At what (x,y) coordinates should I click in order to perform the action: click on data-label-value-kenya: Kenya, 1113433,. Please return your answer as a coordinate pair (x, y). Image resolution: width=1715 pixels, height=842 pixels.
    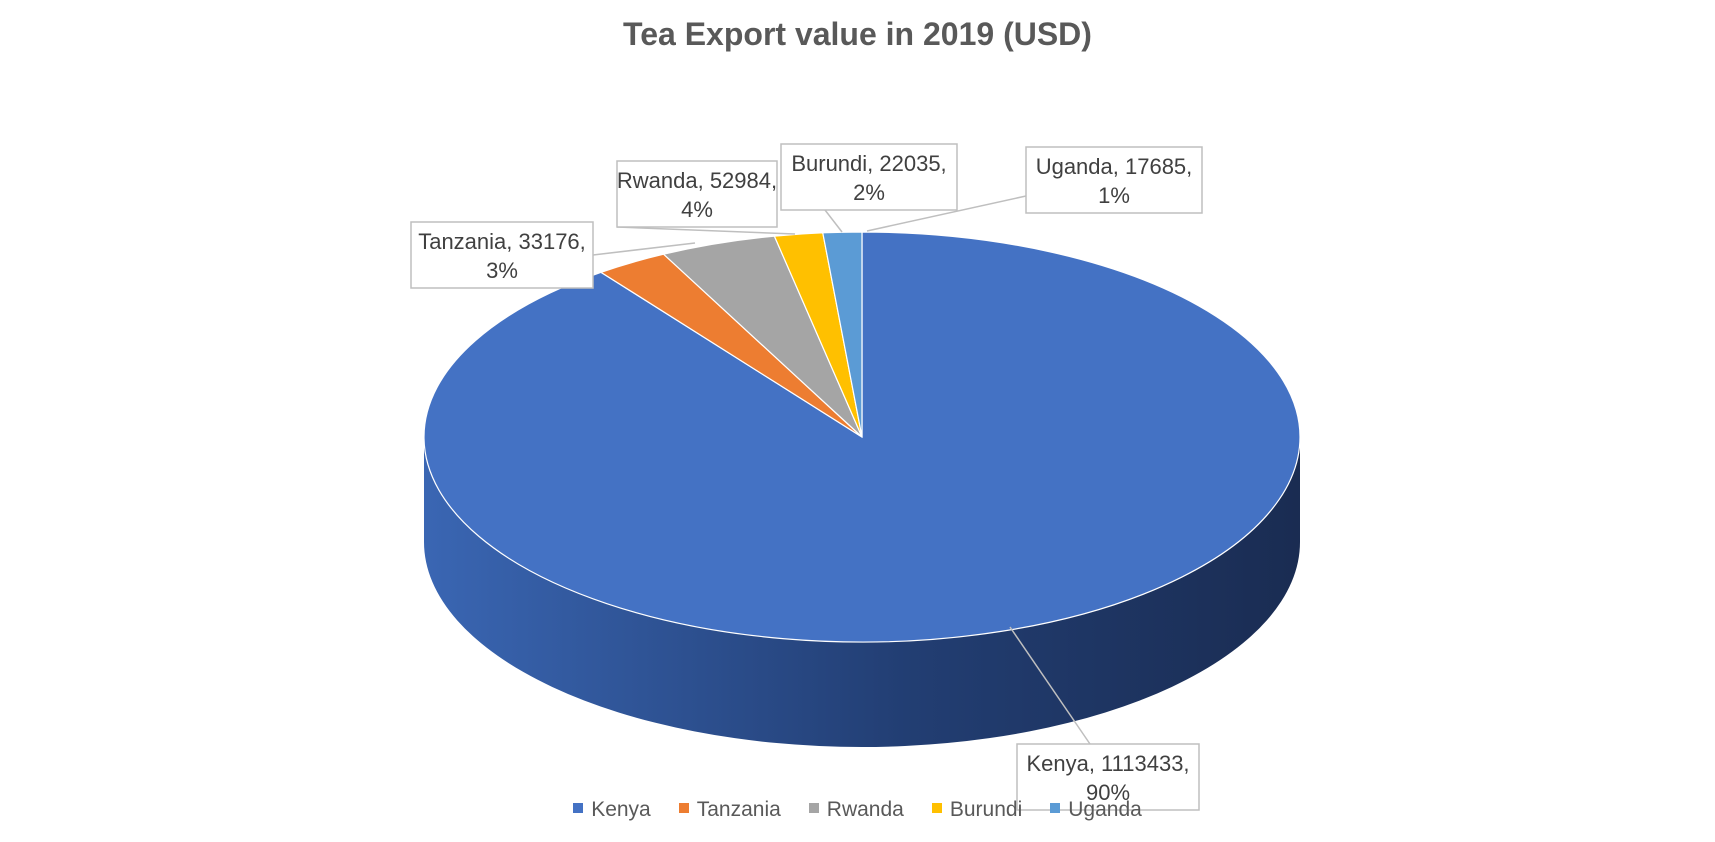
    Looking at the image, I should click on (1107, 763).